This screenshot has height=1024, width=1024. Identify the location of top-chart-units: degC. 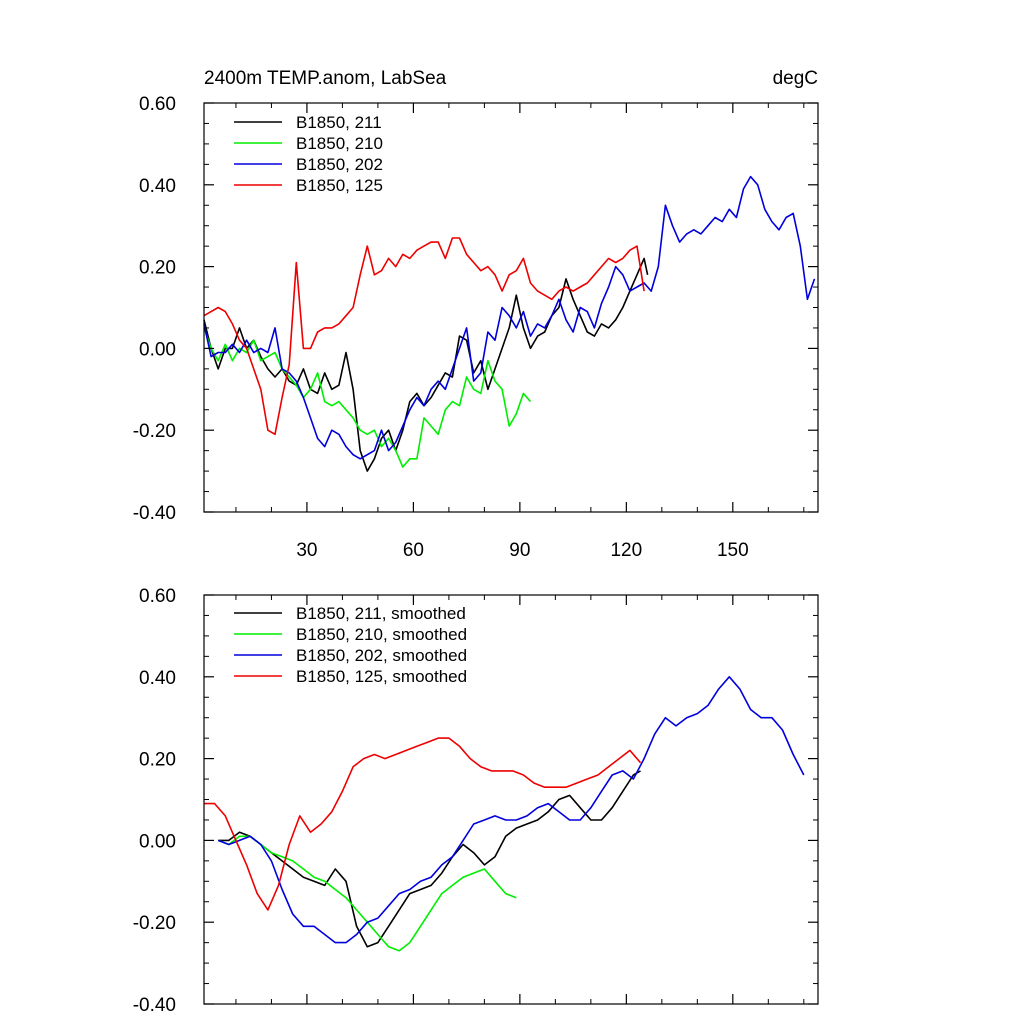
(795, 78).